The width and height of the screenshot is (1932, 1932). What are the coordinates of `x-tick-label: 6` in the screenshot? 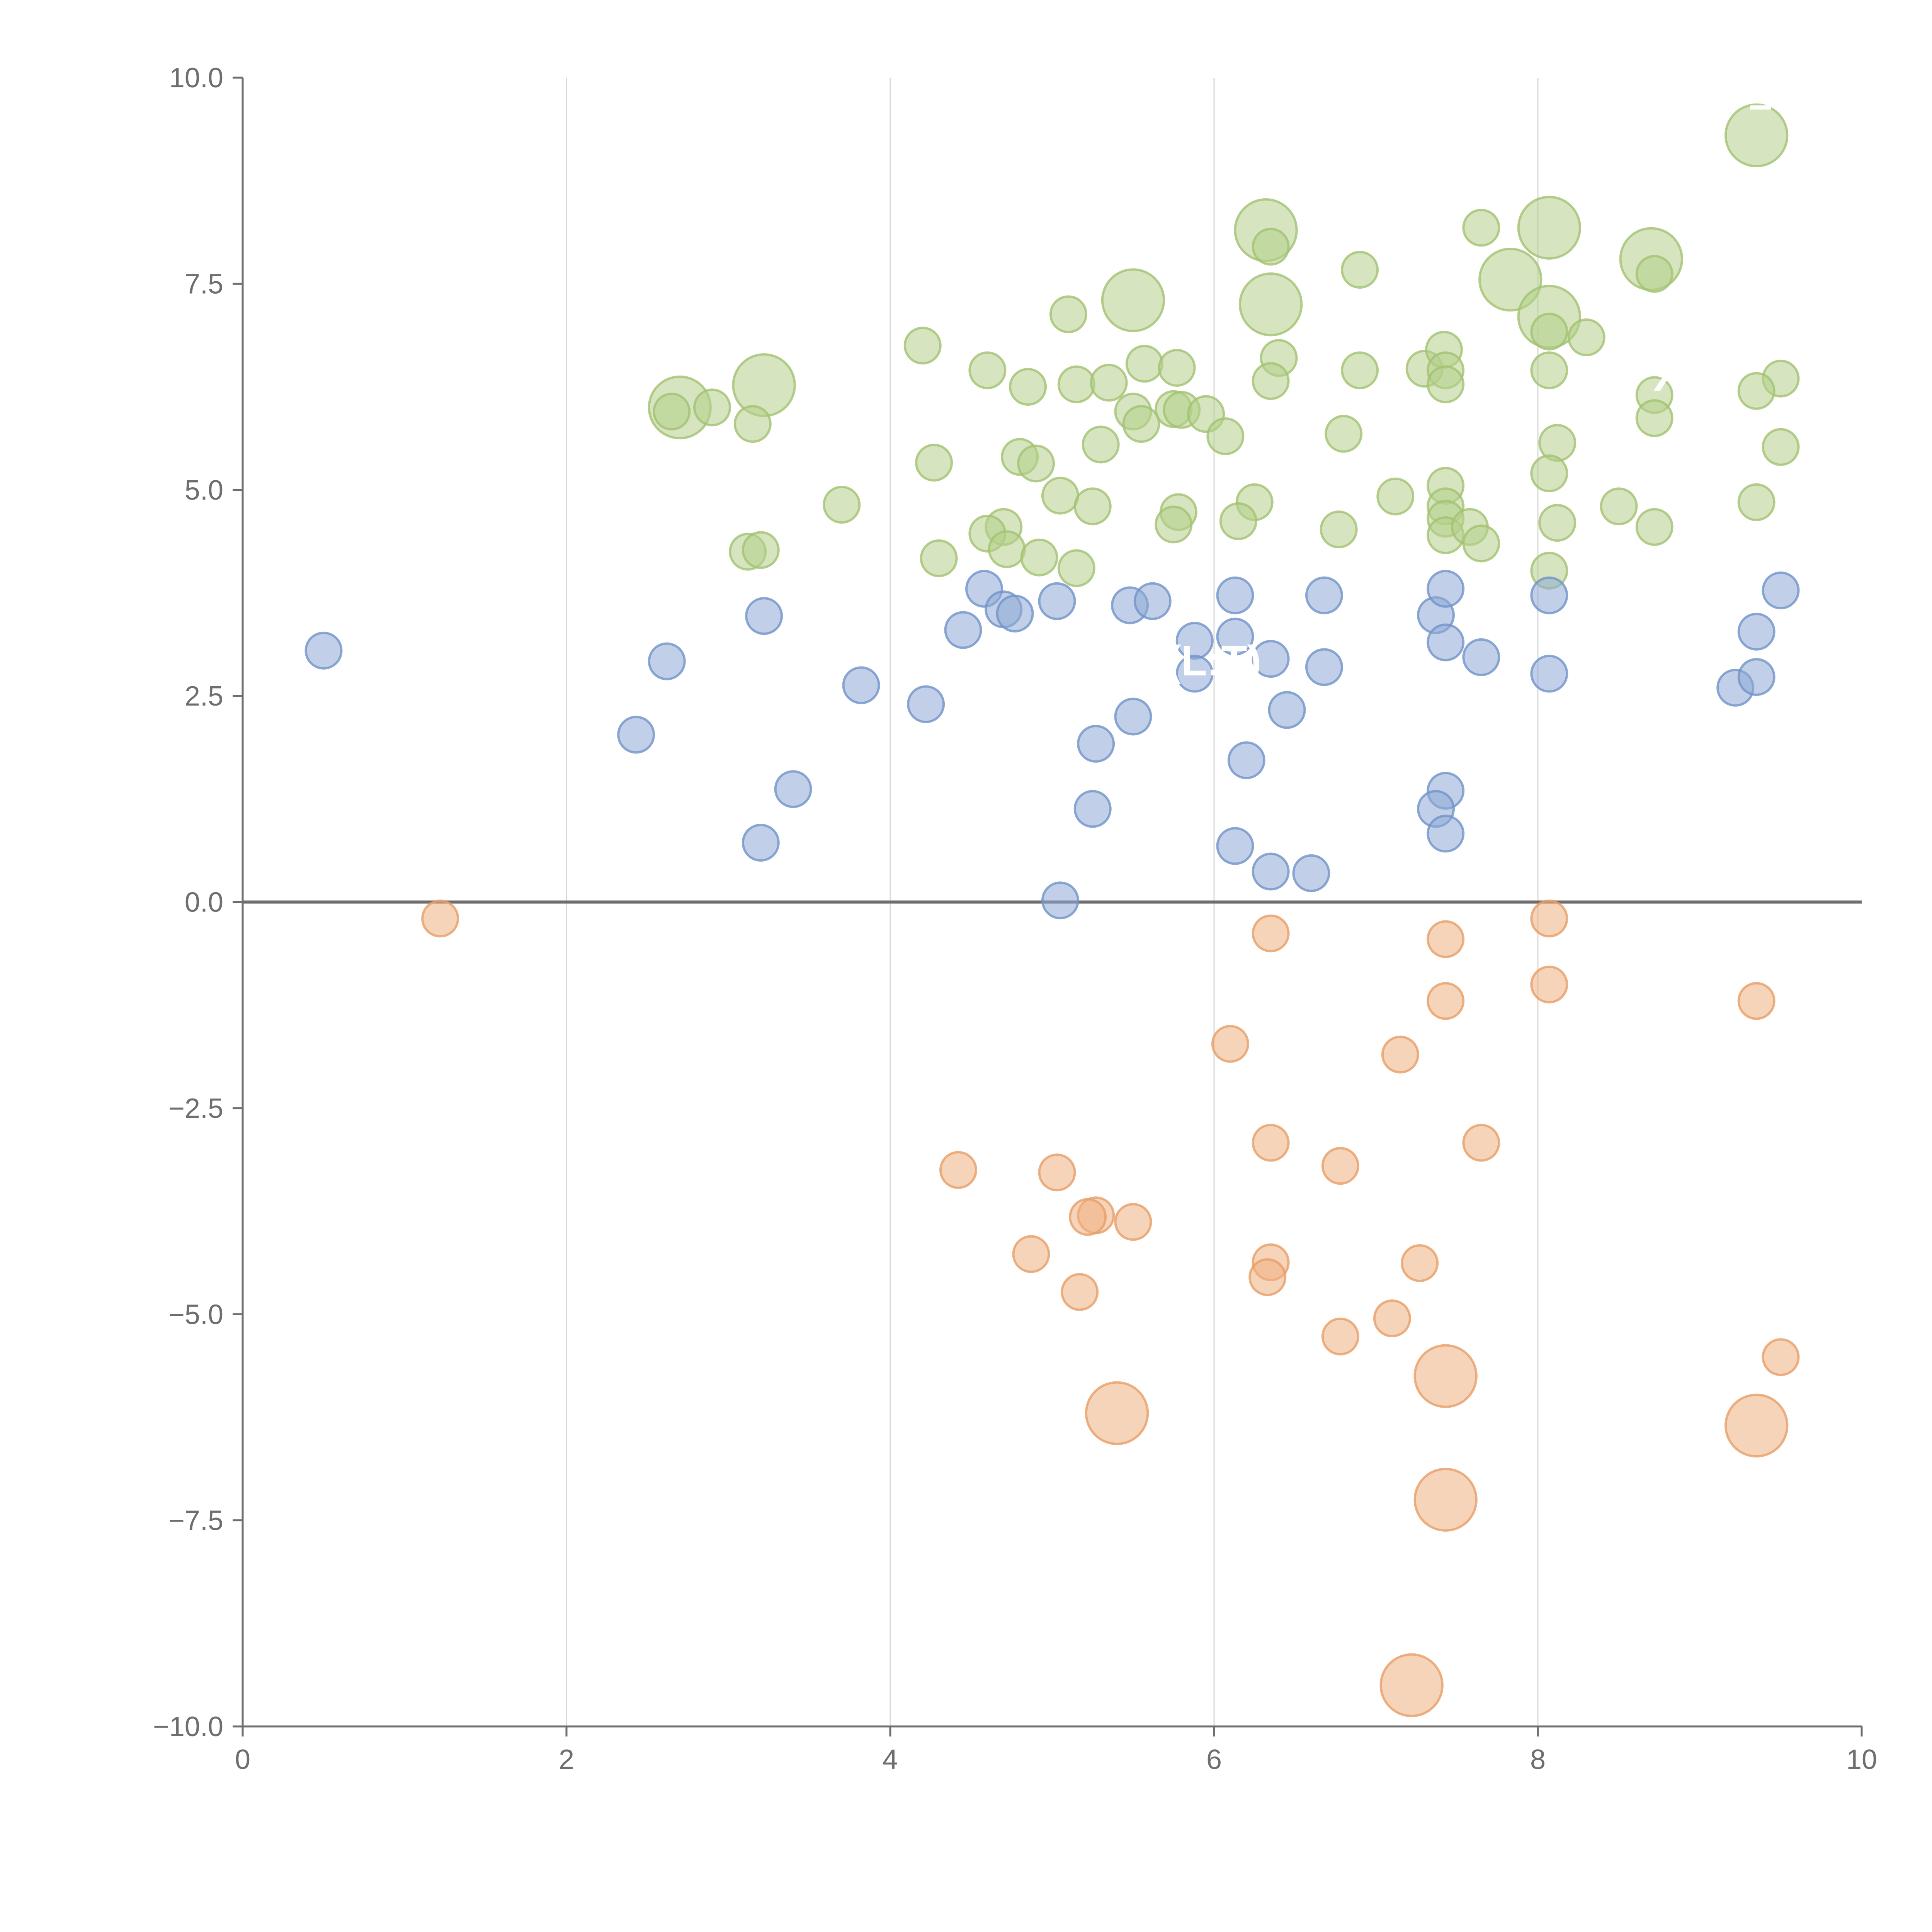 It's located at (1214, 1759).